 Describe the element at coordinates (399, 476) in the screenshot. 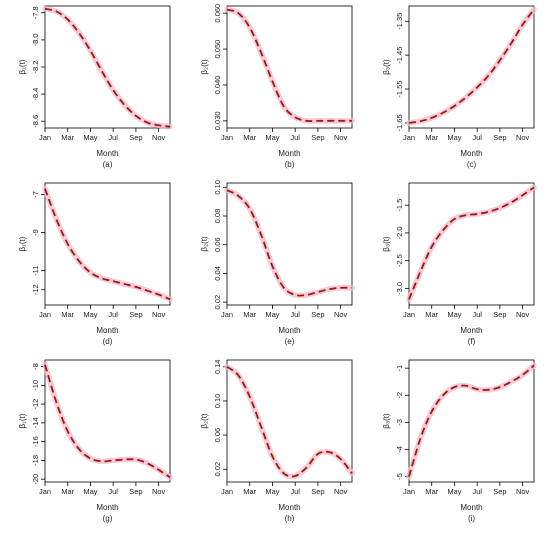

I see `y-tick-label: -5` at that location.